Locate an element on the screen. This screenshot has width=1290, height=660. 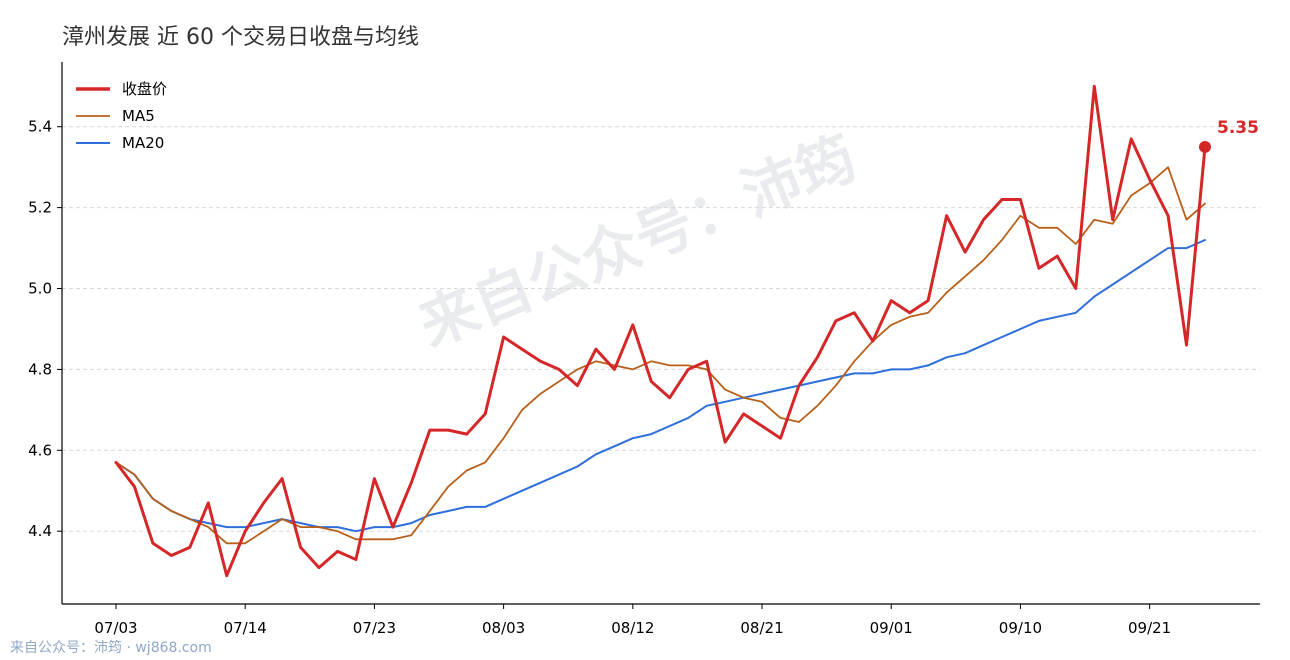
x-tick-label: 07/23 is located at coordinates (374, 628).